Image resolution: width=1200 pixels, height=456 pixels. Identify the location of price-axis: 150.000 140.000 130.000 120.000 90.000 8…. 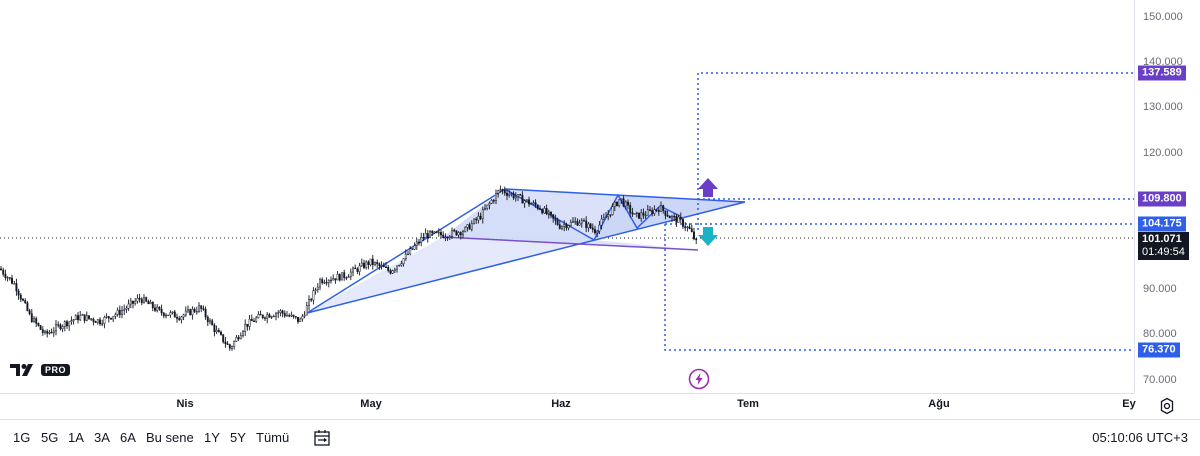
(1167, 196).